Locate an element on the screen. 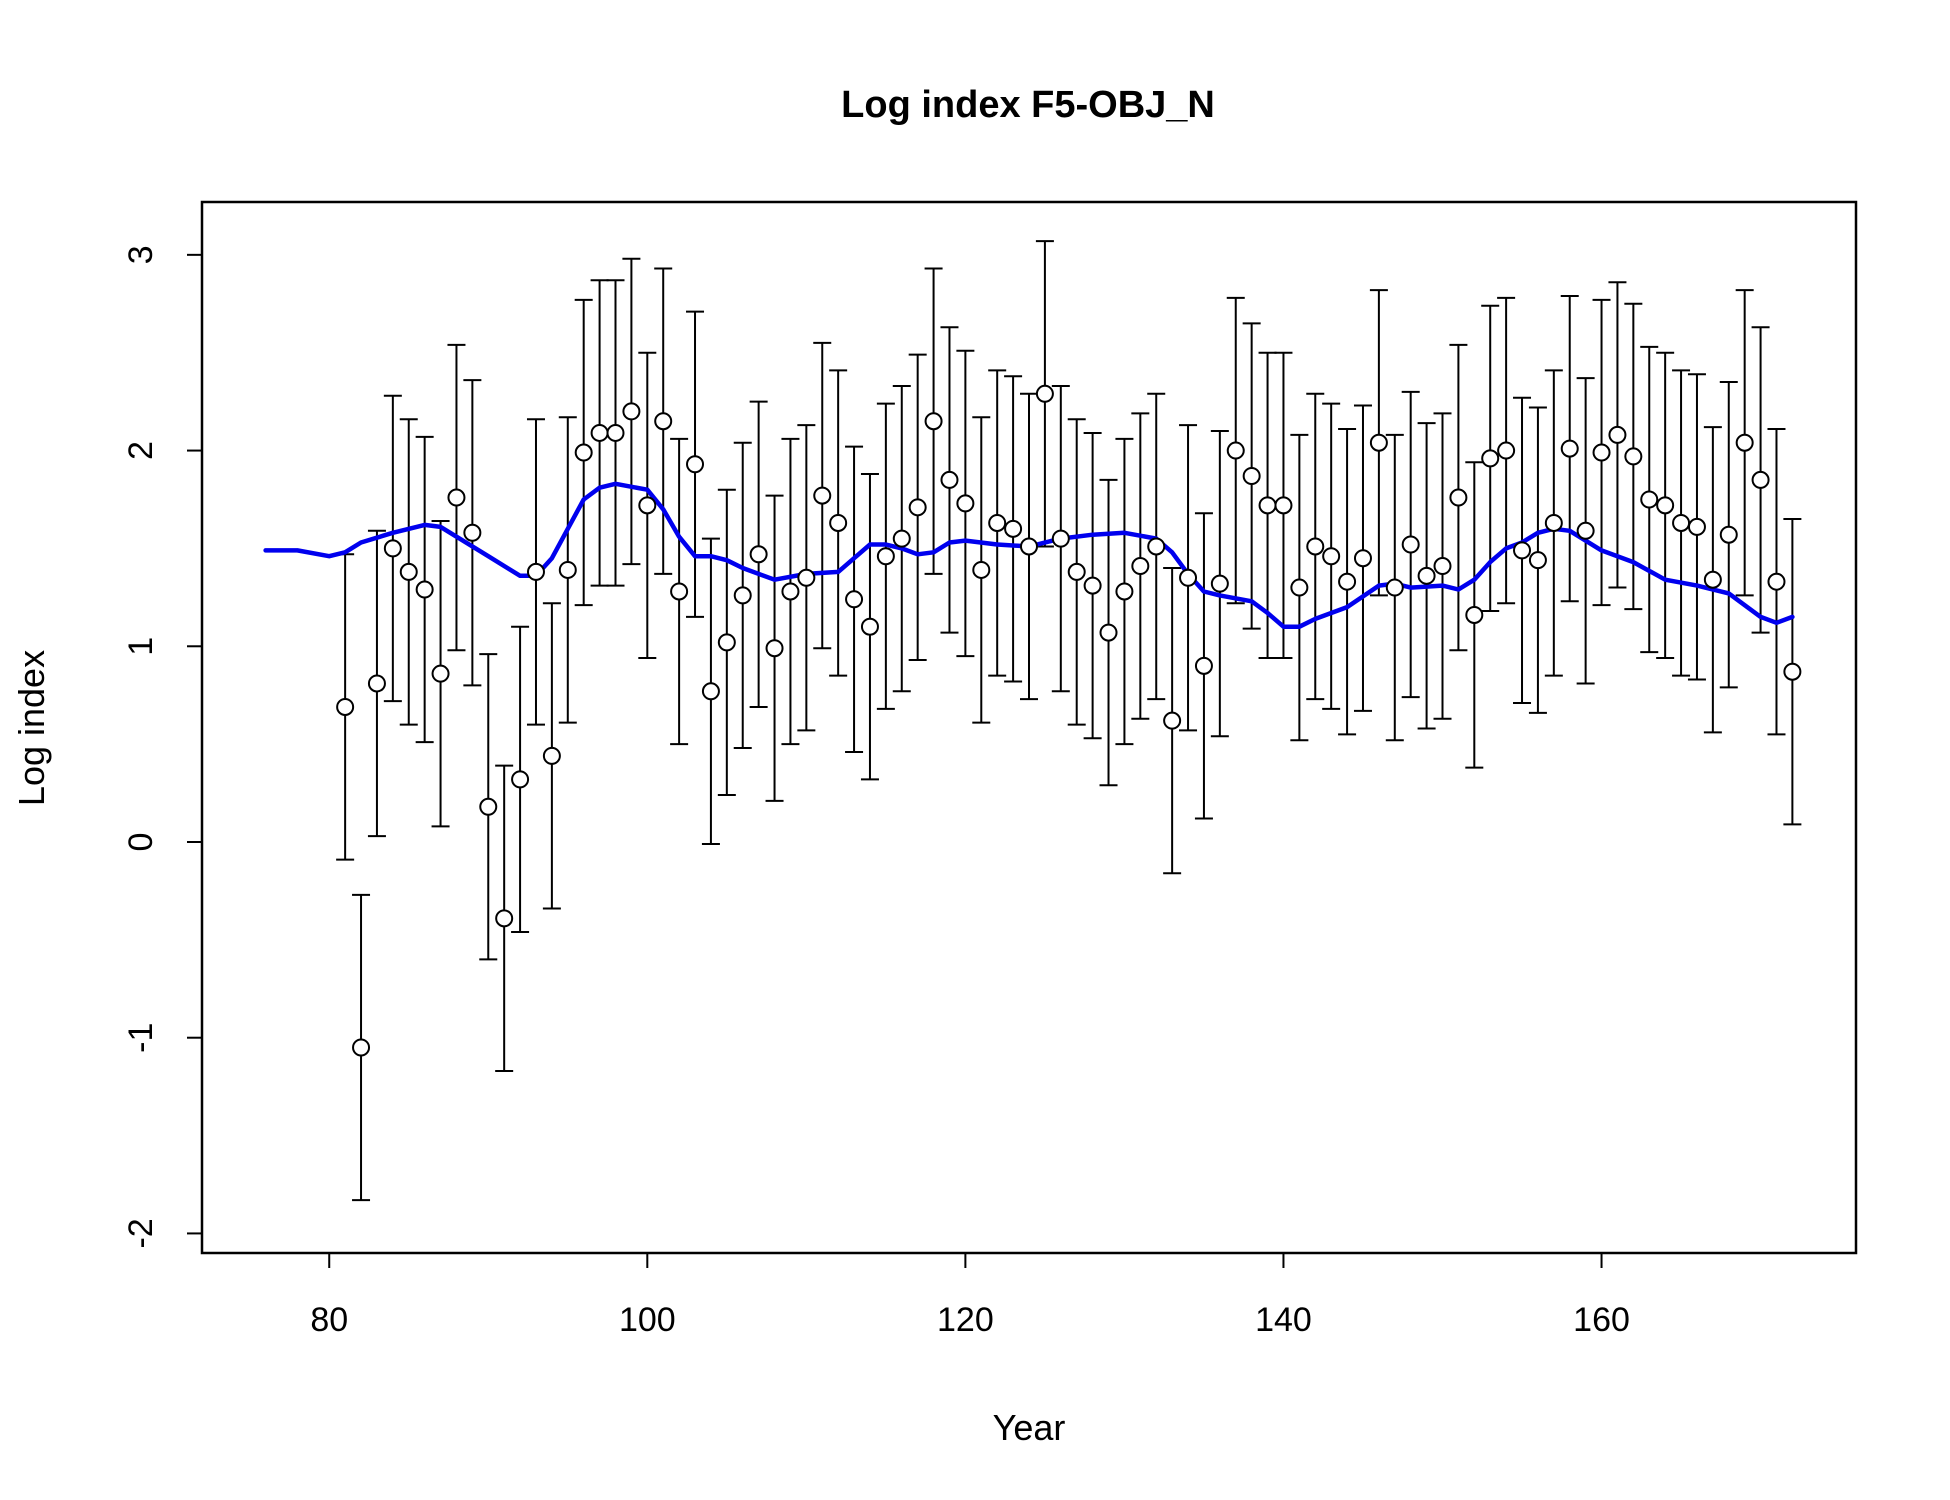  y-tick-label: 3 is located at coordinates (141, 254).